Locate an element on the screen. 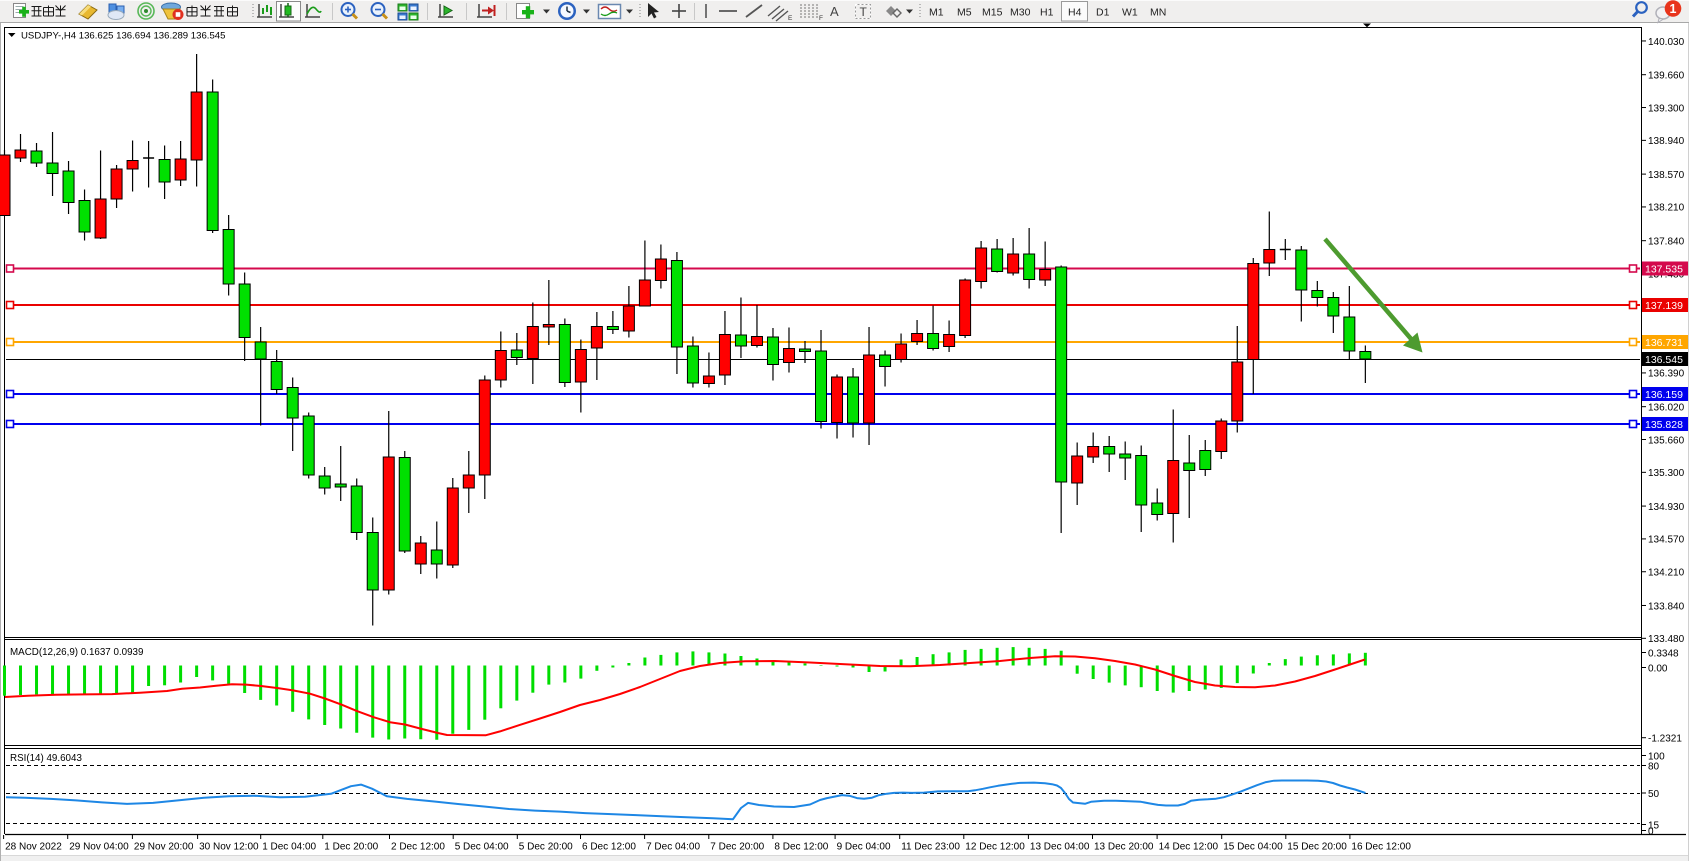  svg-text: F is located at coordinates (821, 18).